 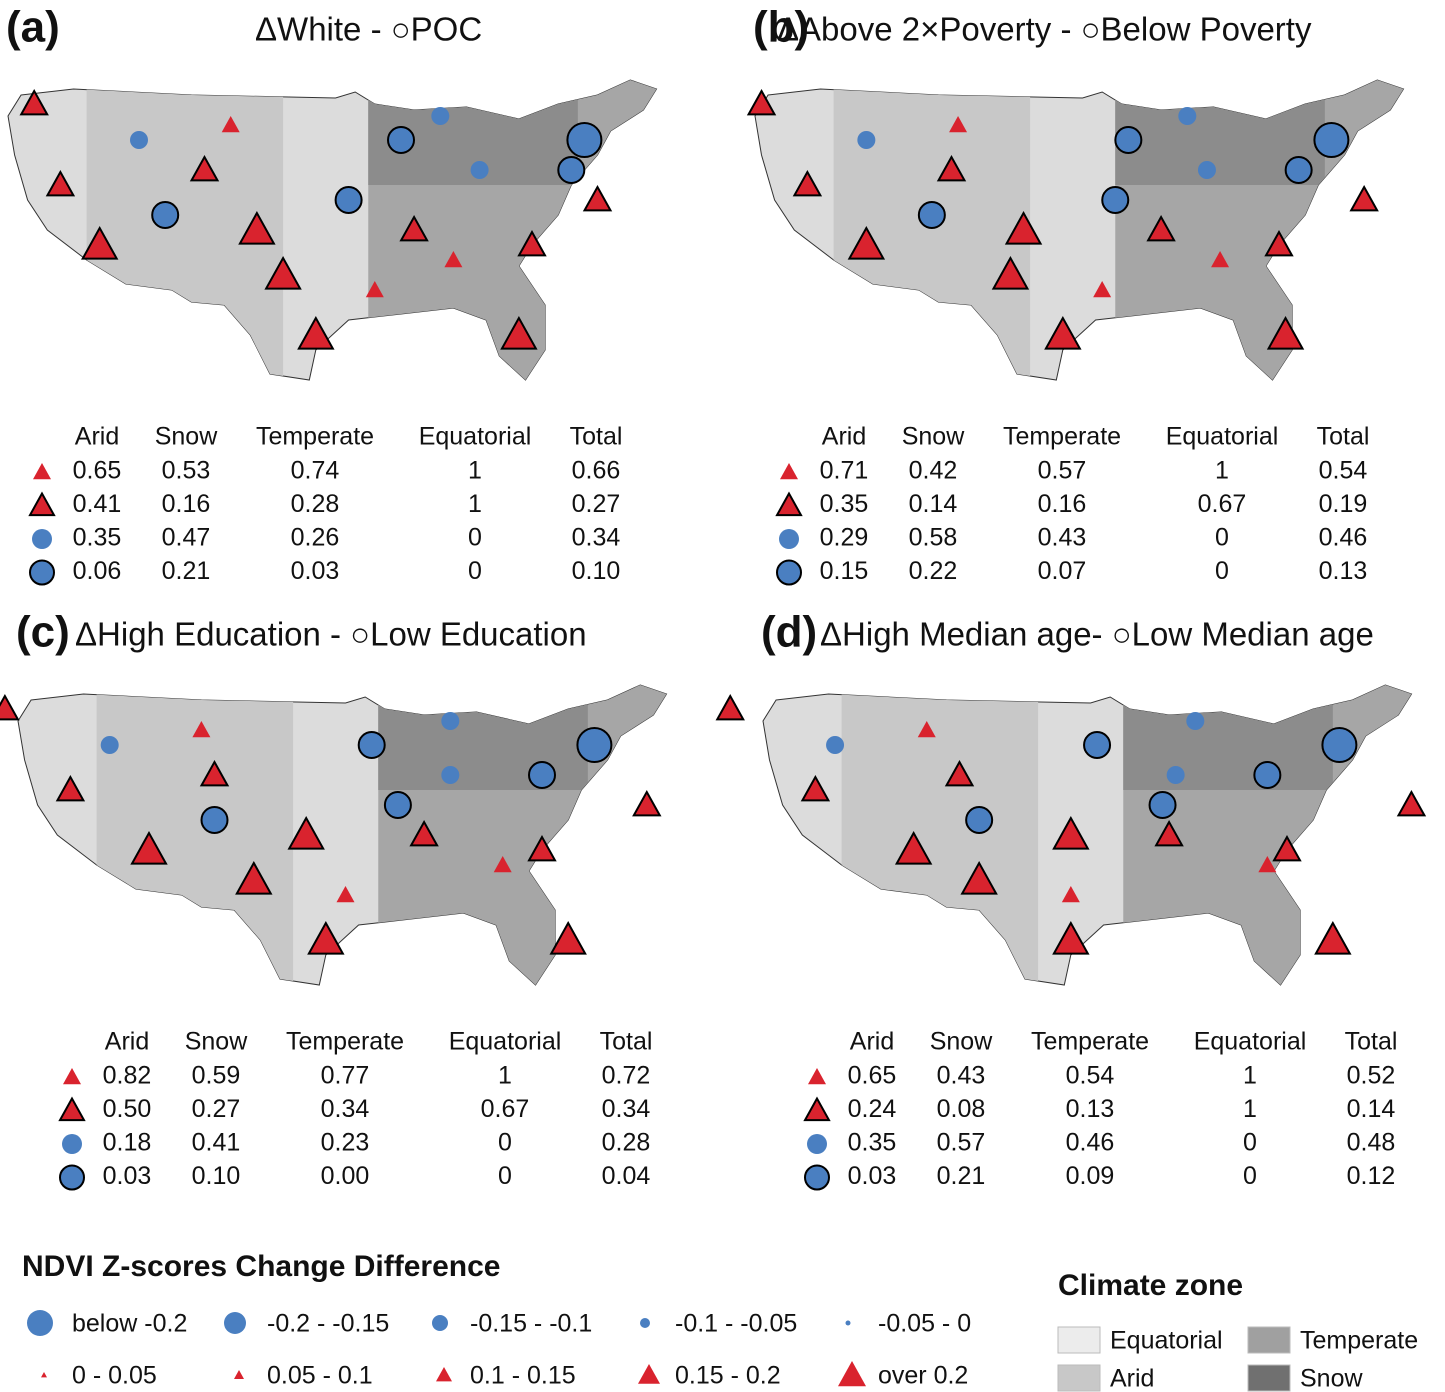 What do you see at coordinates (781, 27) in the screenshot?
I see `panel-label: (b)` at bounding box center [781, 27].